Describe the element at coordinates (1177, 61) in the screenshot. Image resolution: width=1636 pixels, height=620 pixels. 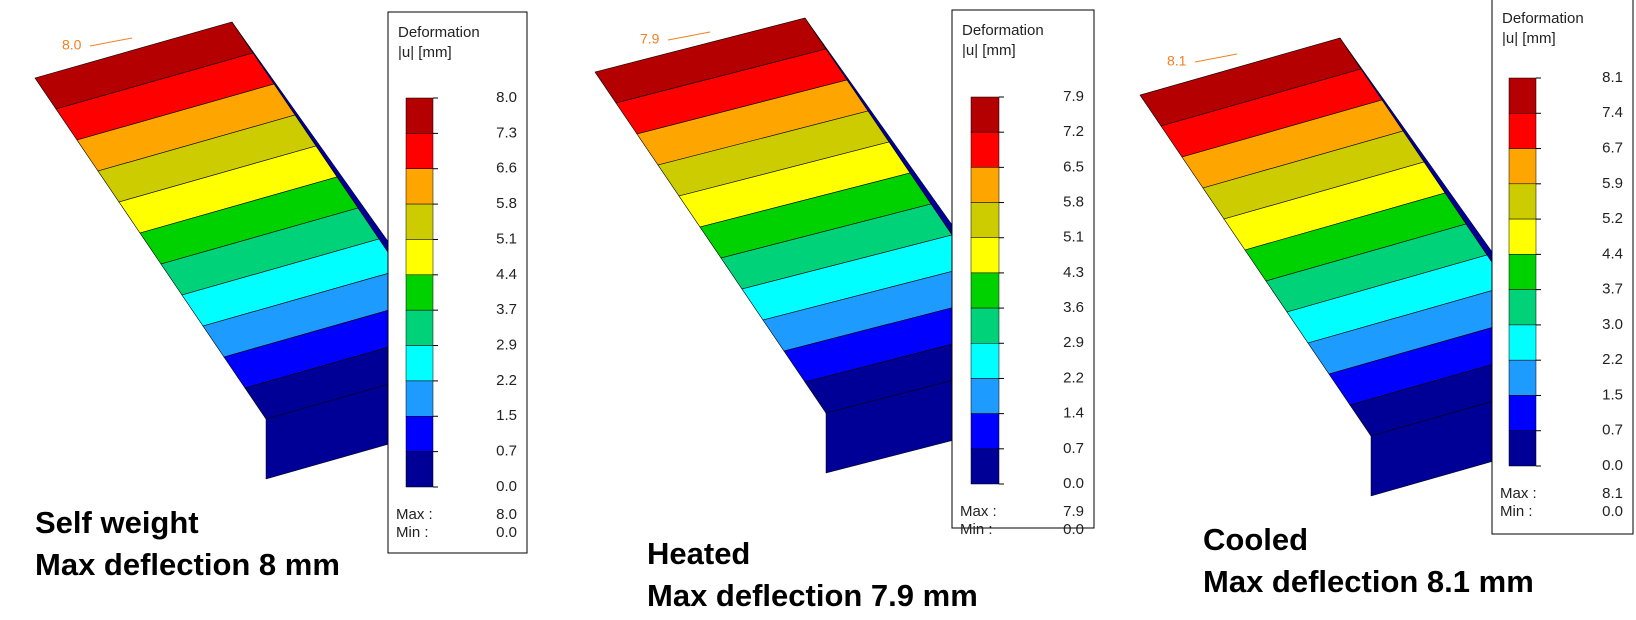
I see `probe-label: 8.1` at that location.